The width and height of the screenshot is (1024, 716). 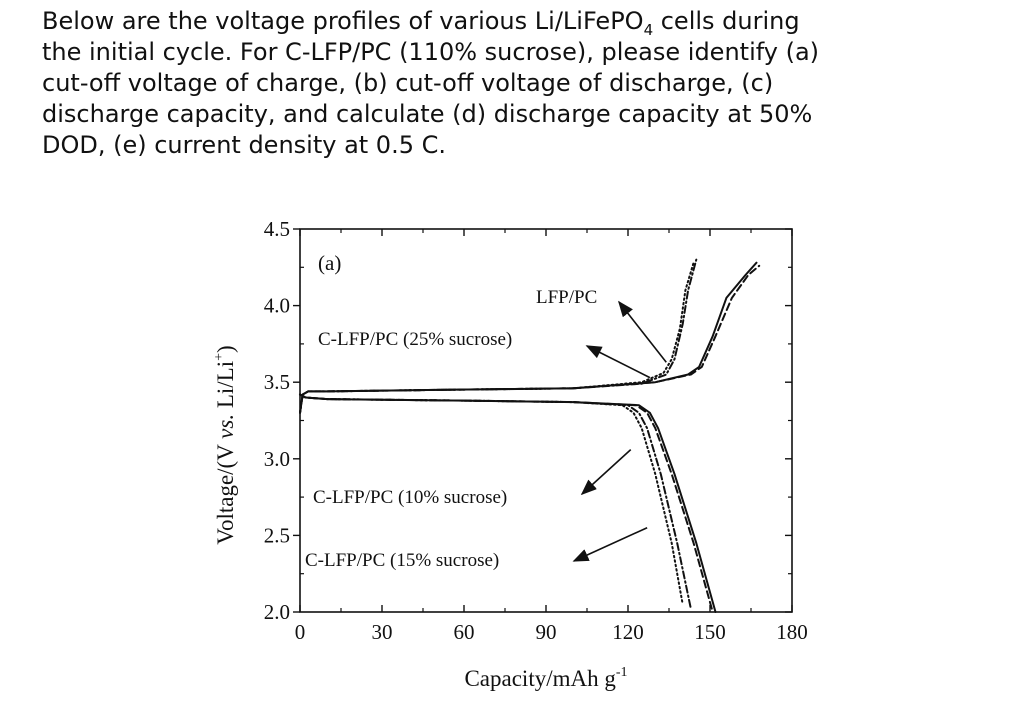 What do you see at coordinates (277, 459) in the screenshot?
I see `y-tick-label: 3.0` at bounding box center [277, 459].